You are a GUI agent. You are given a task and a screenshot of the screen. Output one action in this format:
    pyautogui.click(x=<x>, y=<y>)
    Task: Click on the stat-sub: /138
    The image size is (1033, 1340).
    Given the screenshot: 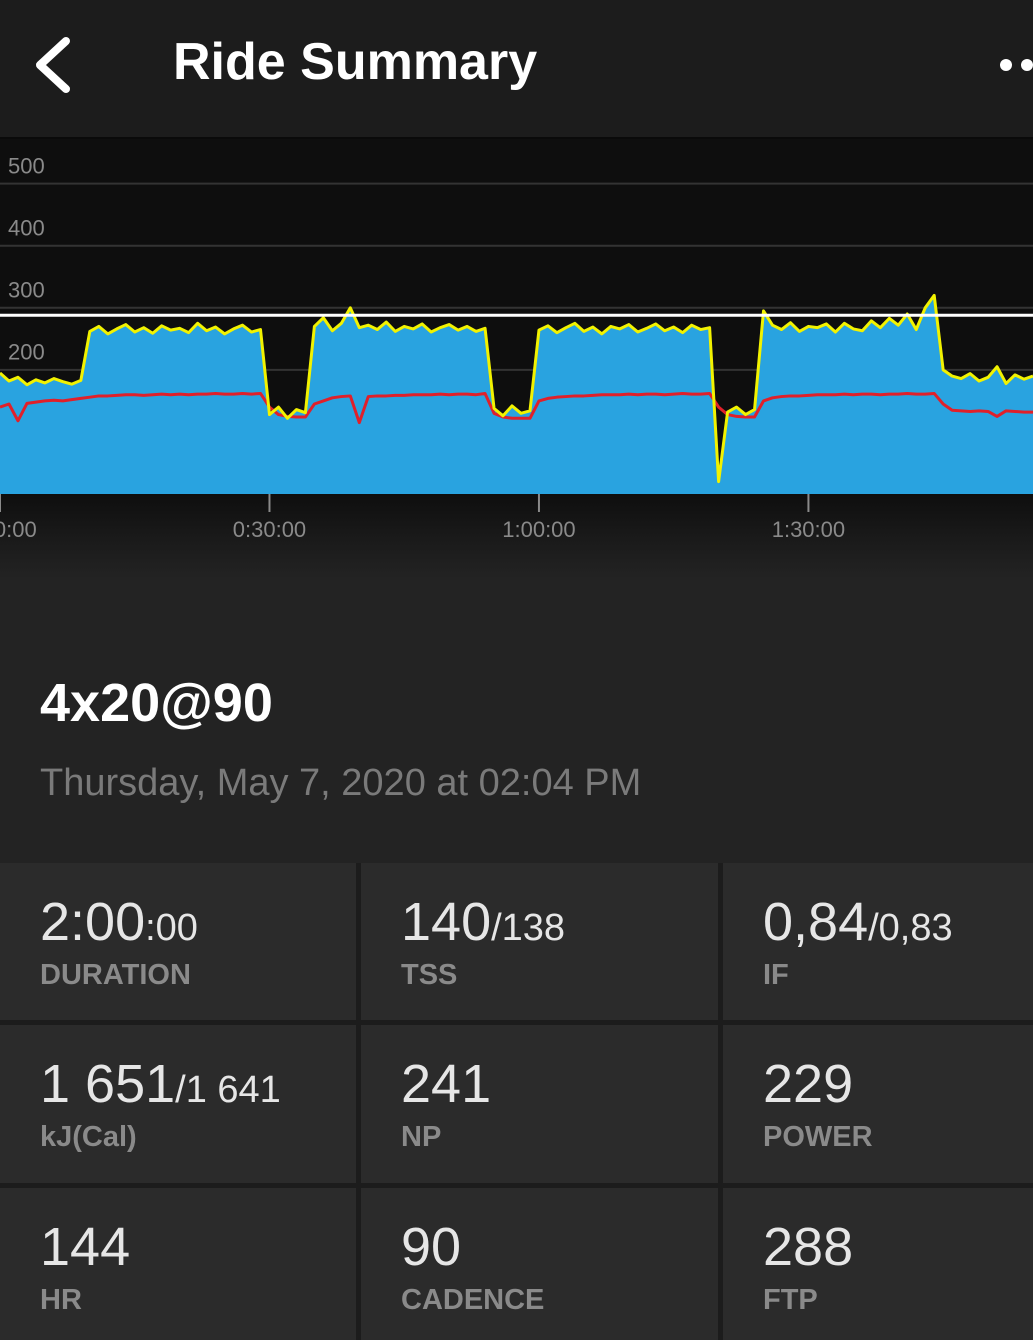 What is the action you would take?
    pyautogui.click(x=528, y=928)
    